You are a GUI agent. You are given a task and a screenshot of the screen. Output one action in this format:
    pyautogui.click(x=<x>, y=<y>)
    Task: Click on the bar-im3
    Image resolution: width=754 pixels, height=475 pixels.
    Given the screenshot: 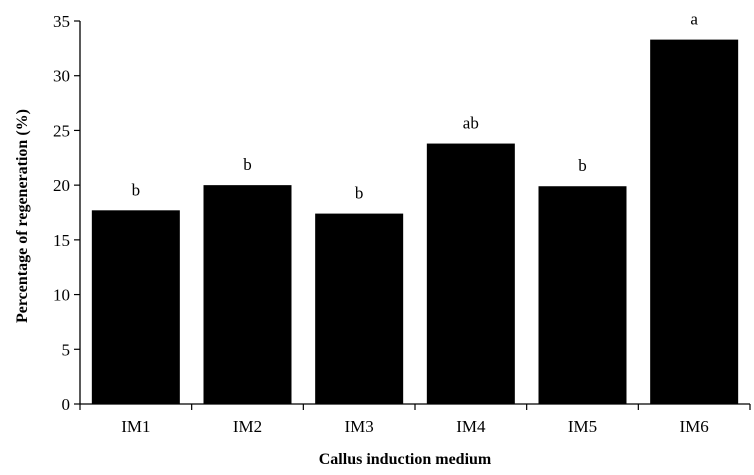 What is the action you would take?
    pyautogui.click(x=359, y=308)
    